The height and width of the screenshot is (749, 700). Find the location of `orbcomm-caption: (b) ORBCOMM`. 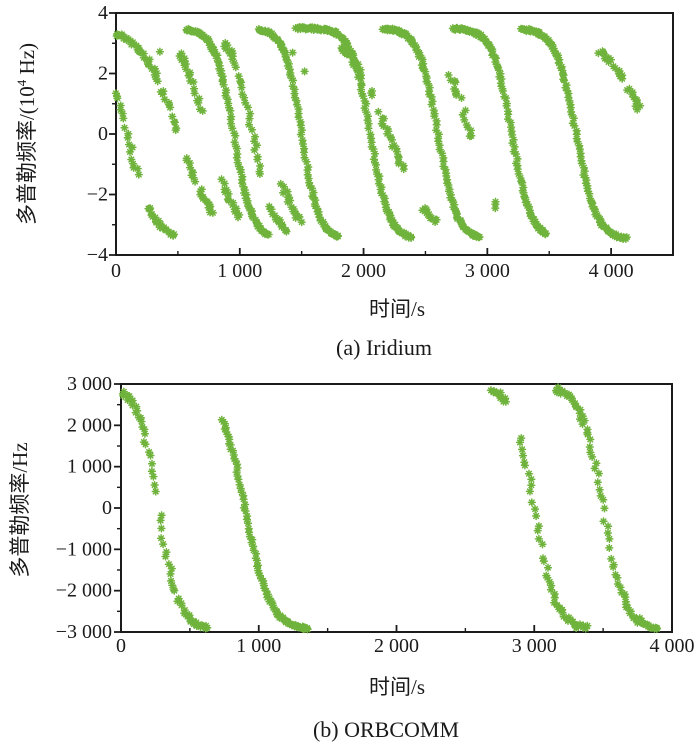

orbcomm-caption: (b) ORBCOMM is located at coordinates (386, 729).